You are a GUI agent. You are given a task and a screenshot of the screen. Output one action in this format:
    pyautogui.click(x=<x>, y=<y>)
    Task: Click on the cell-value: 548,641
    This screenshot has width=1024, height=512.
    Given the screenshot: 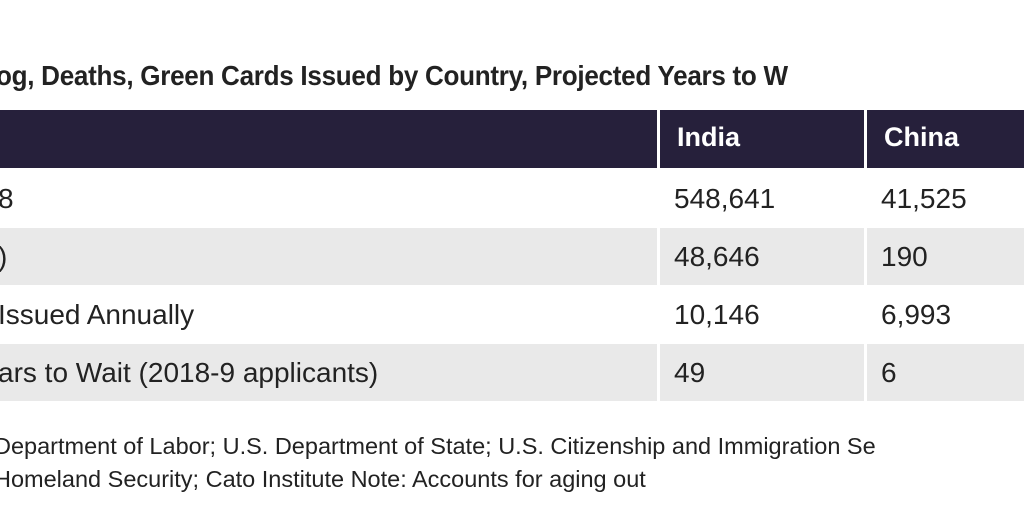 What is the action you would take?
    pyautogui.click(x=725, y=198)
    